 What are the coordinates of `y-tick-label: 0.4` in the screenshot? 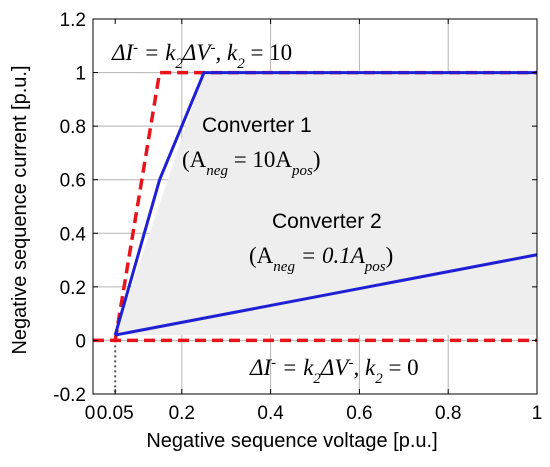 It's located at (73, 234).